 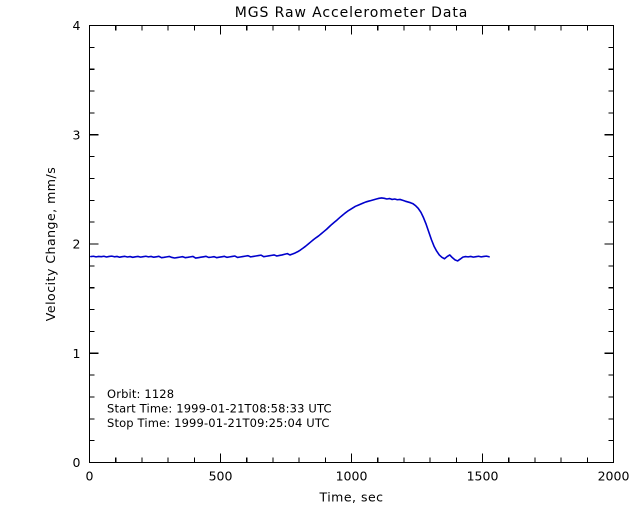 I want to click on x-axis-label: Time, sec, so click(x=350, y=497).